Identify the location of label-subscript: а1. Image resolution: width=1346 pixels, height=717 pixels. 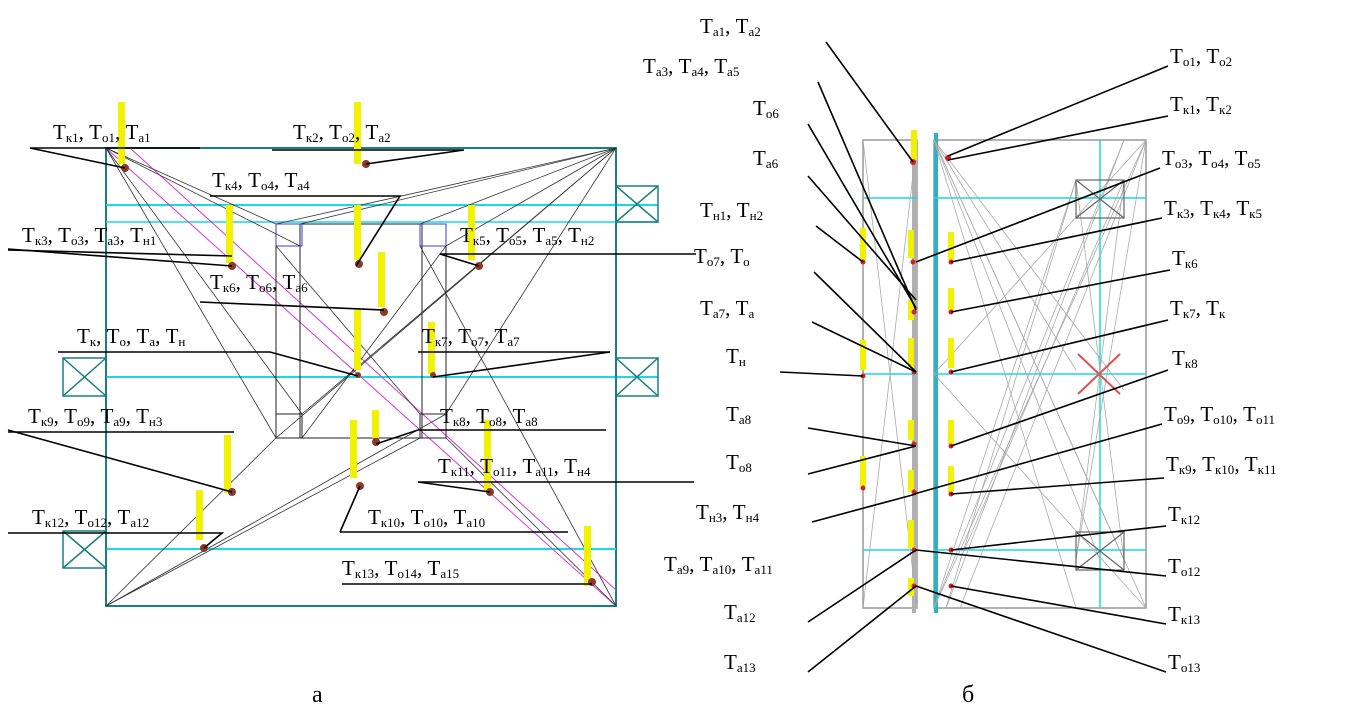
(719, 31).